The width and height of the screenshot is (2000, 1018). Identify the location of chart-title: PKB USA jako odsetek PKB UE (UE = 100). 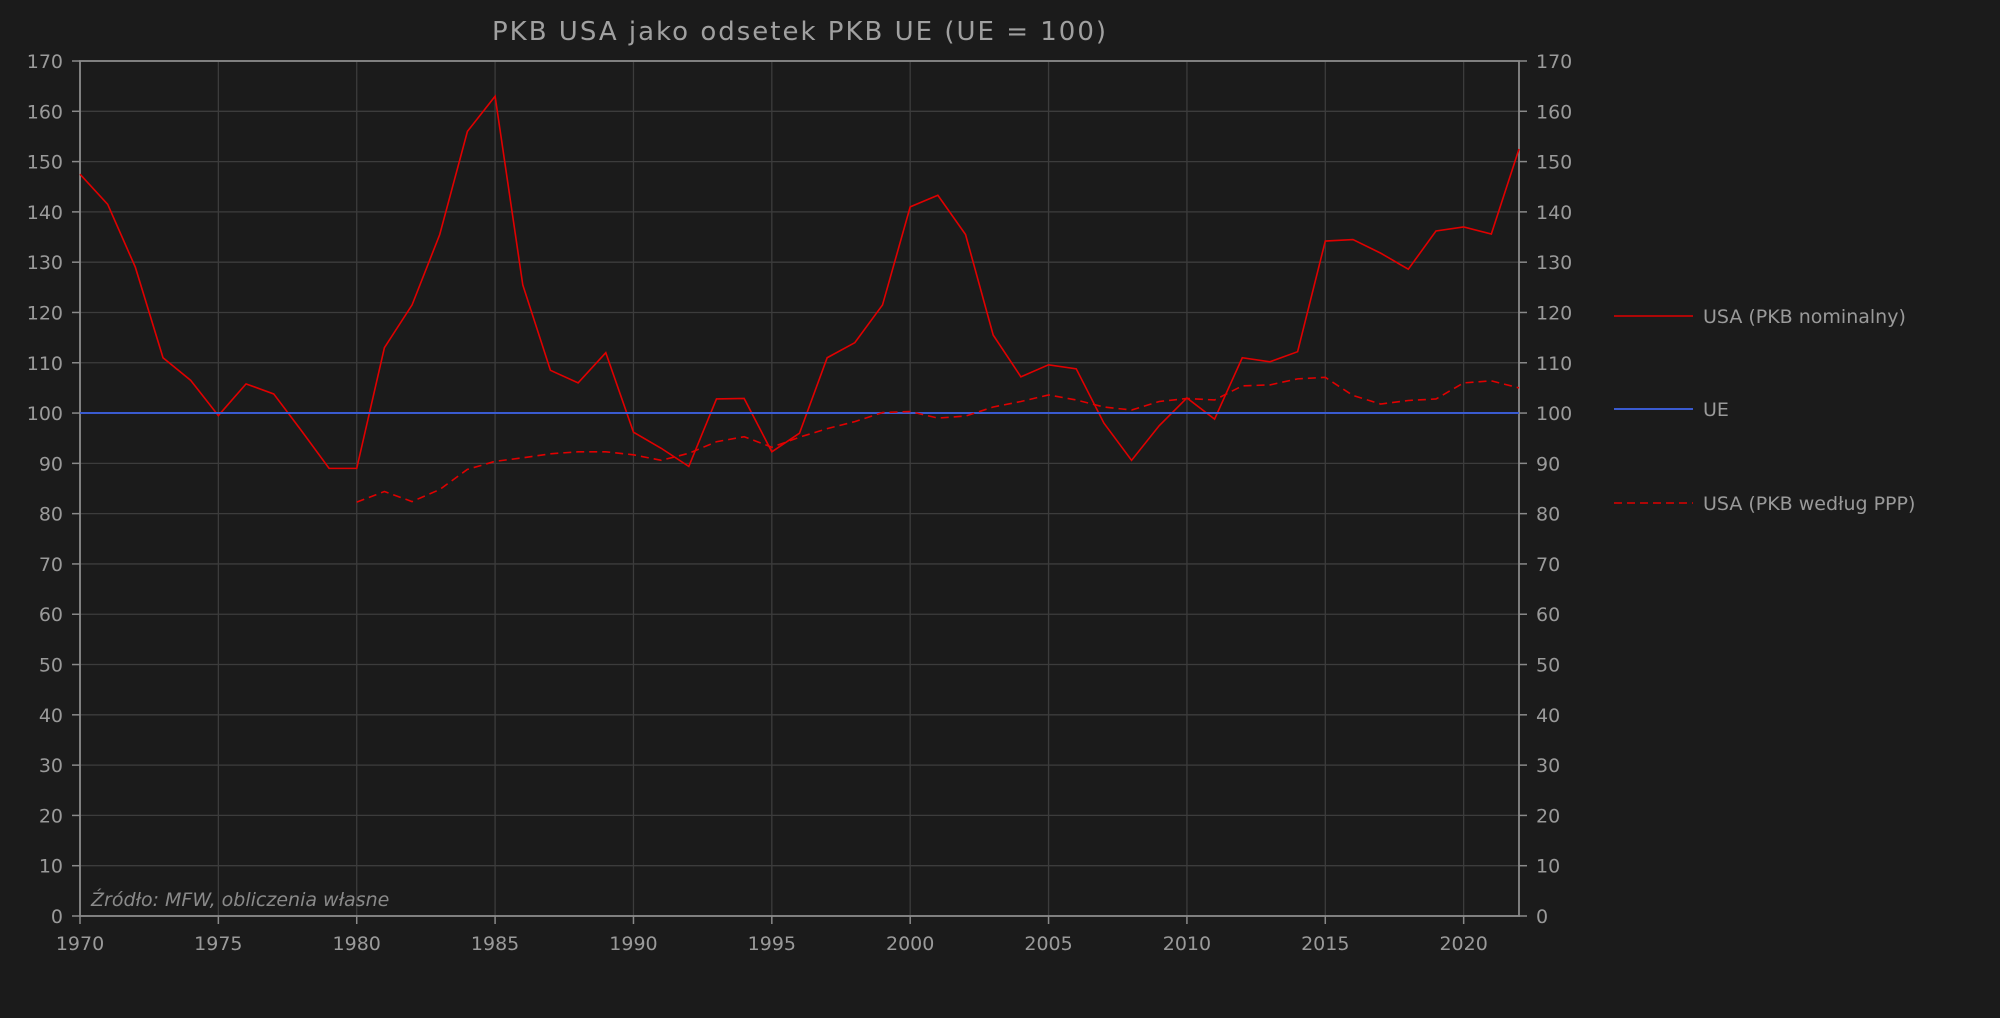
(800, 32).